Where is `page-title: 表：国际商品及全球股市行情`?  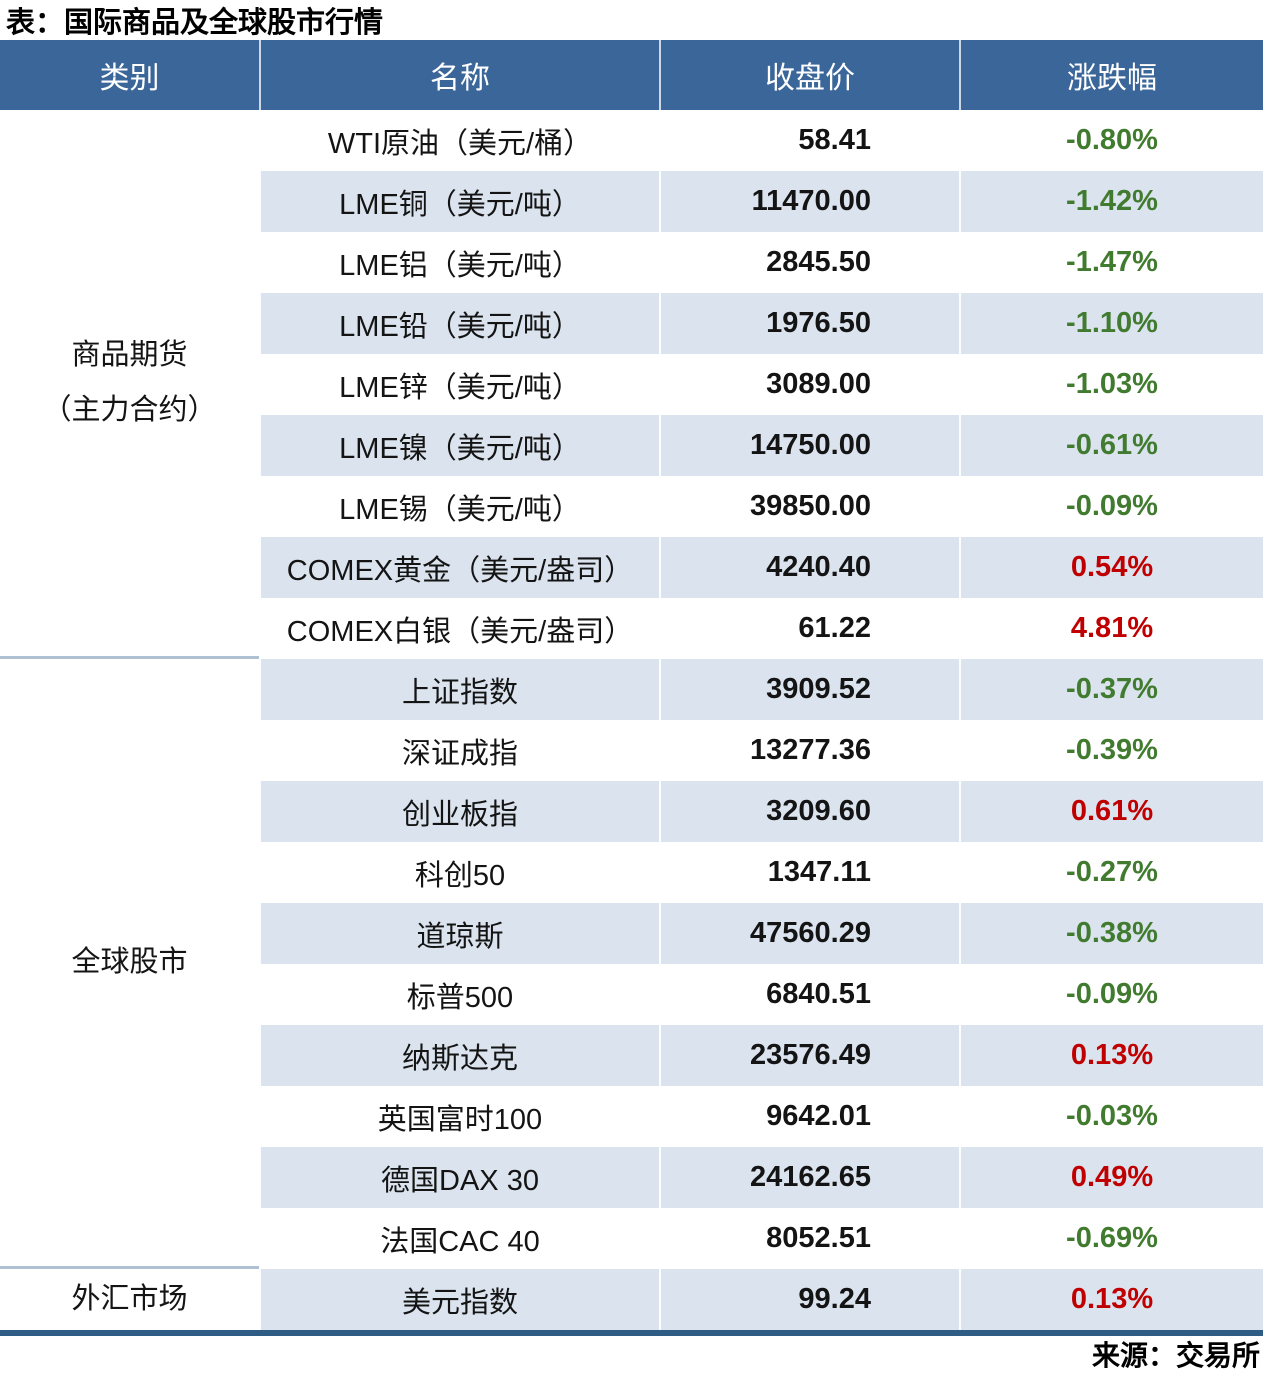 page-title: 表：国际商品及全球股市行情 is located at coordinates (195, 23).